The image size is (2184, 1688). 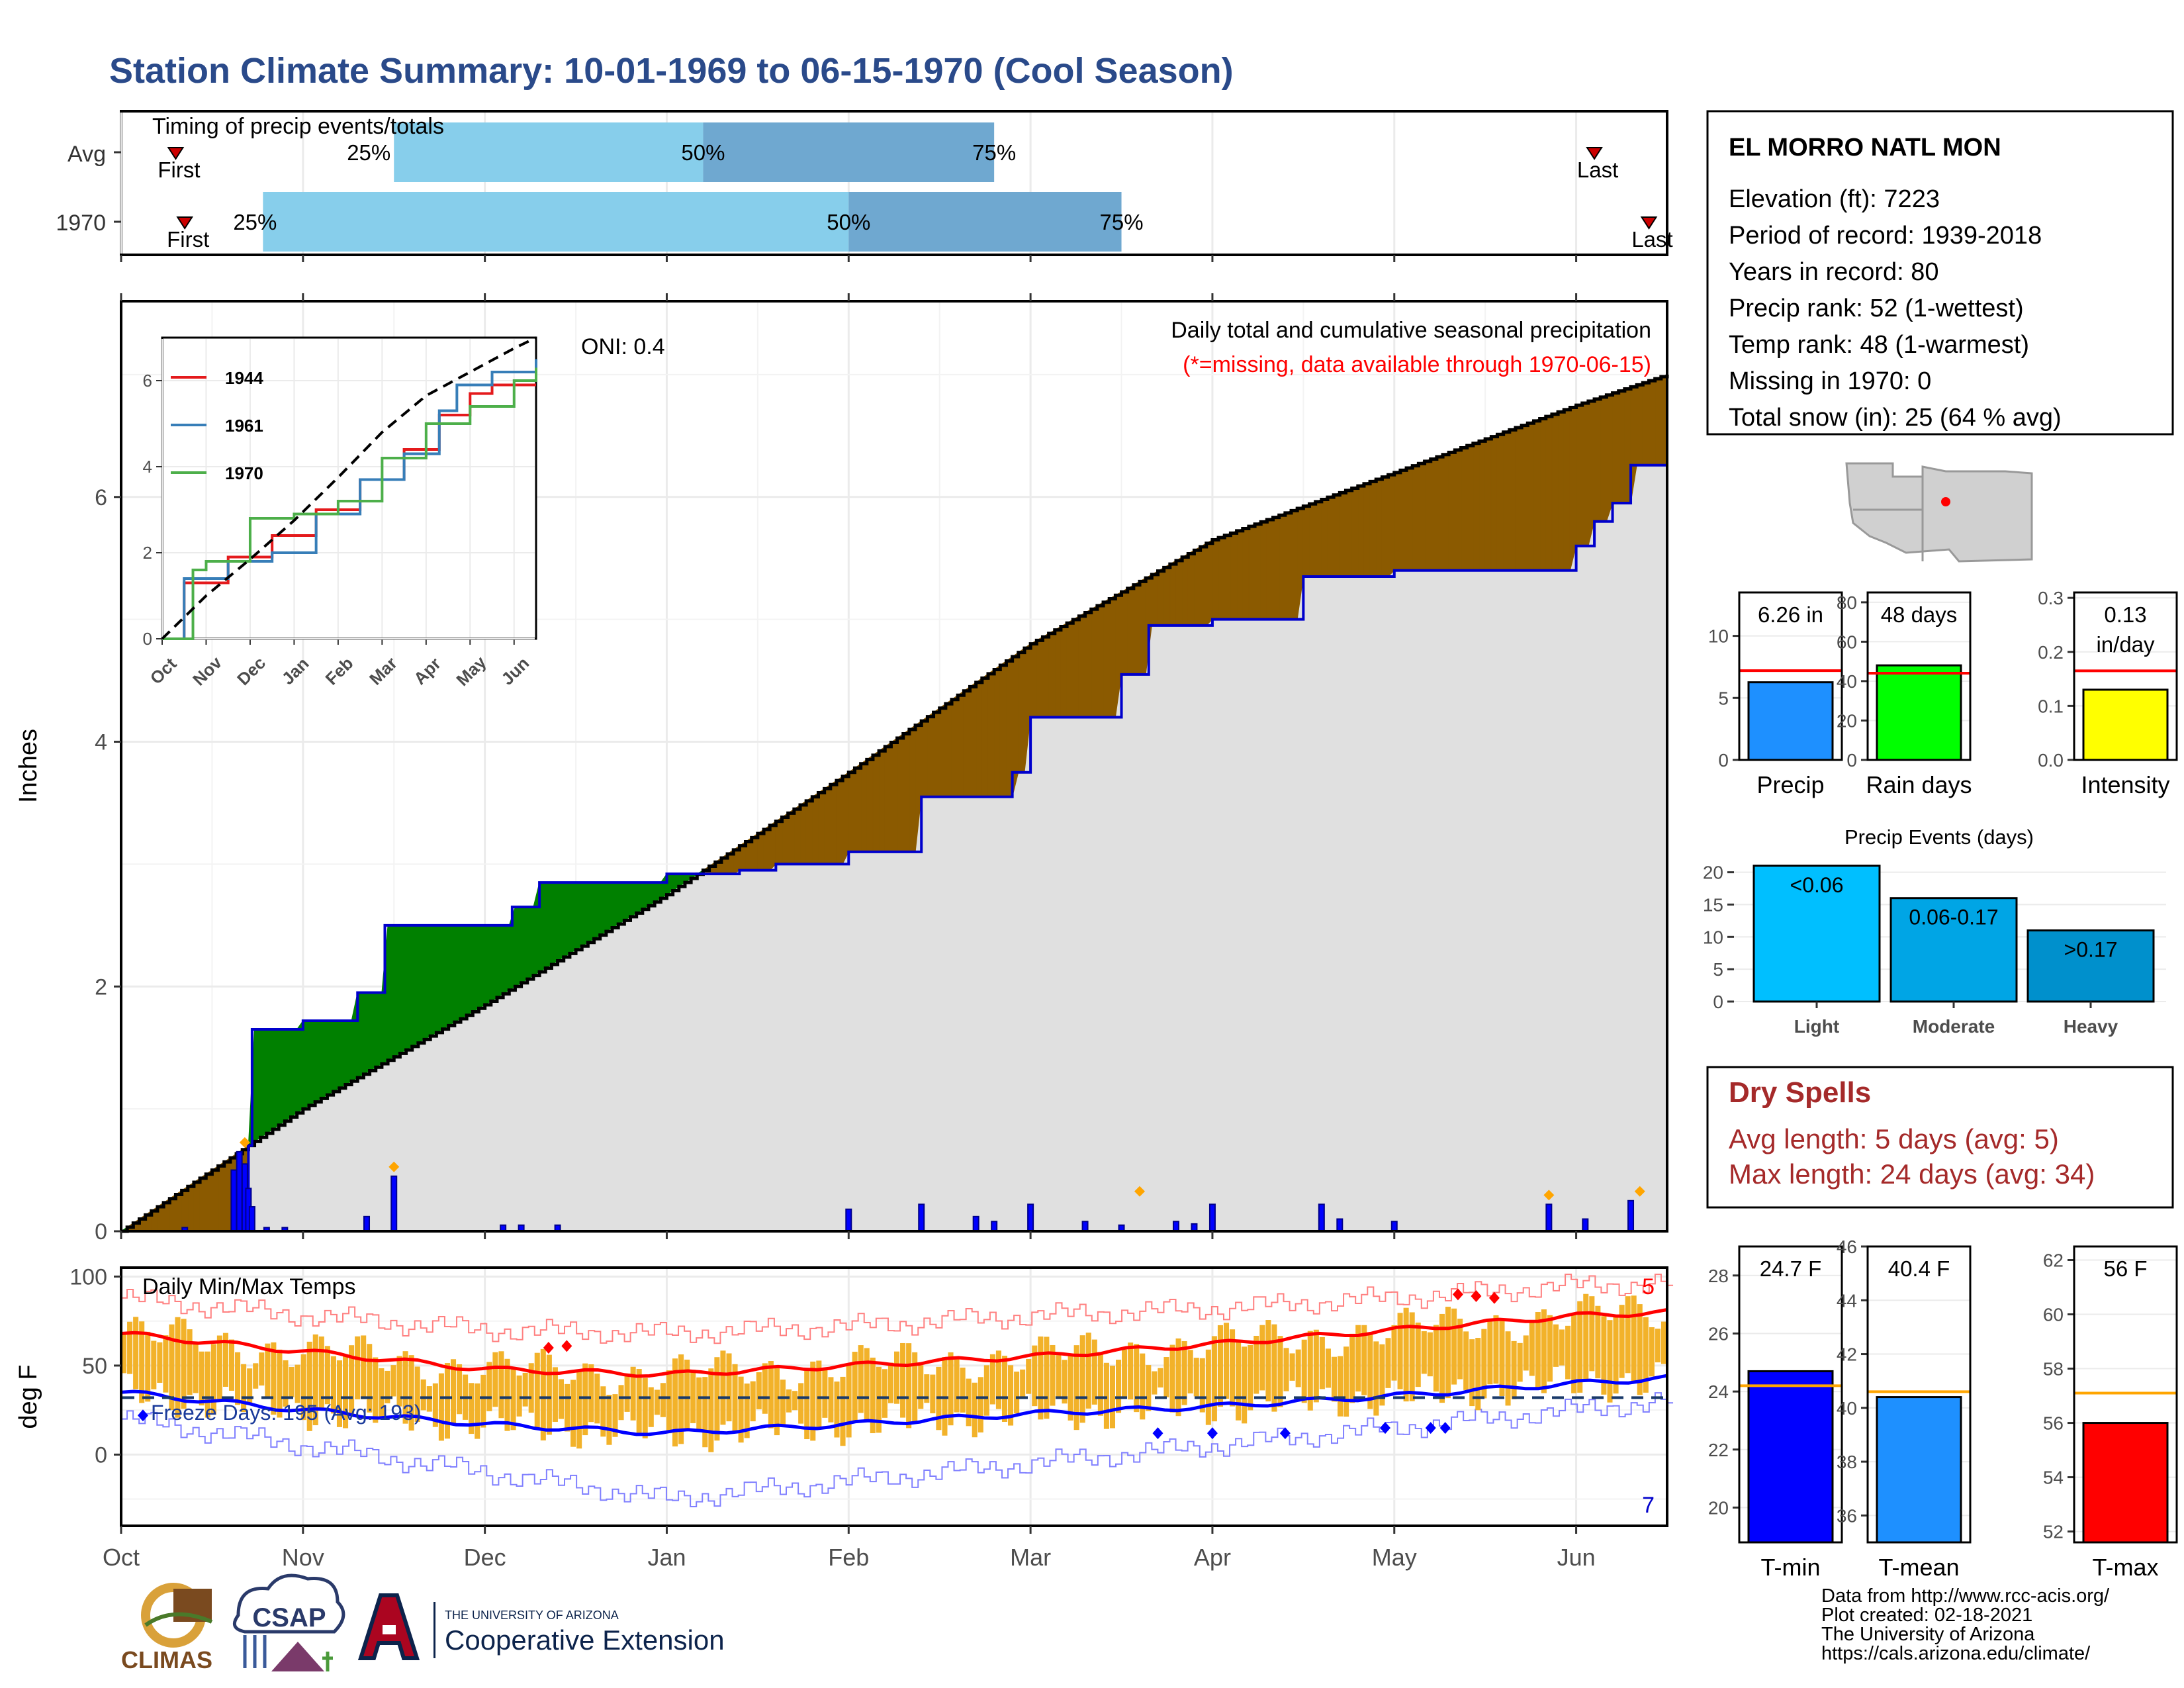 What do you see at coordinates (1912, 1174) in the screenshot?
I see `dry-spells-max: Max length: 24 days (avg: 34)` at bounding box center [1912, 1174].